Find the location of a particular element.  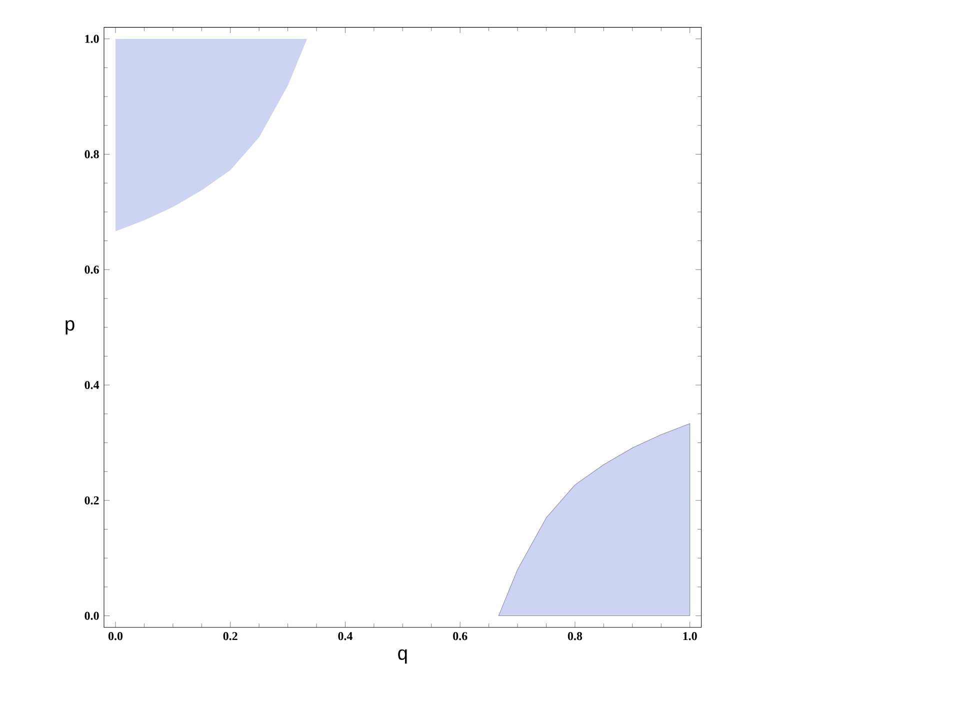

y-tick-label: 0.2 is located at coordinates (91, 500).